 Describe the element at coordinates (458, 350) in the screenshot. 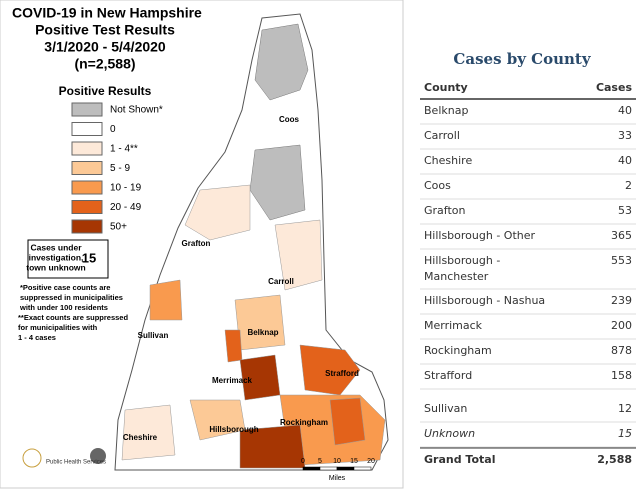

I see `county-name: Rockingham` at that location.